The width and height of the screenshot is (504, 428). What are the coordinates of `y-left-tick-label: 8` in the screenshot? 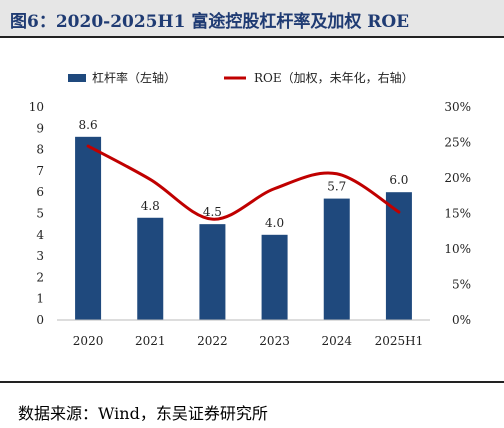 It's located at (40, 150).